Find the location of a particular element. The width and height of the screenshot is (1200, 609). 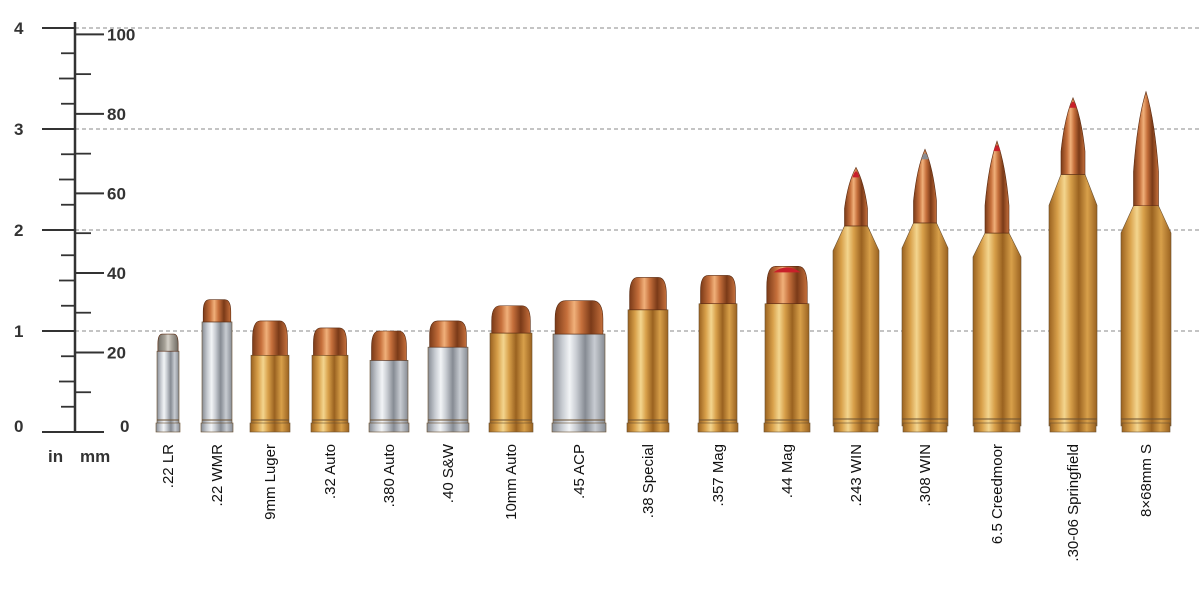

category-label: 6.5 Creedmoor is located at coordinates (997, 494).